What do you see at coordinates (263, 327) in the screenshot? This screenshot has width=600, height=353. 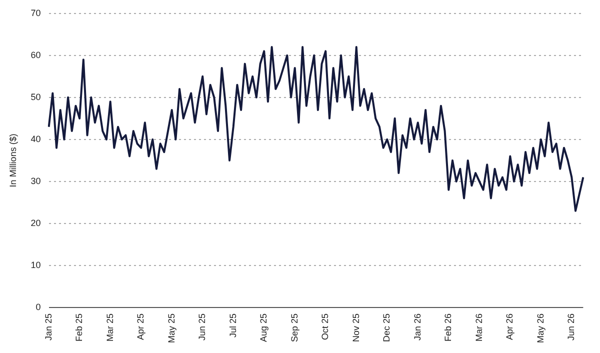 I see `x-tick-label: Aug 25` at bounding box center [263, 327].